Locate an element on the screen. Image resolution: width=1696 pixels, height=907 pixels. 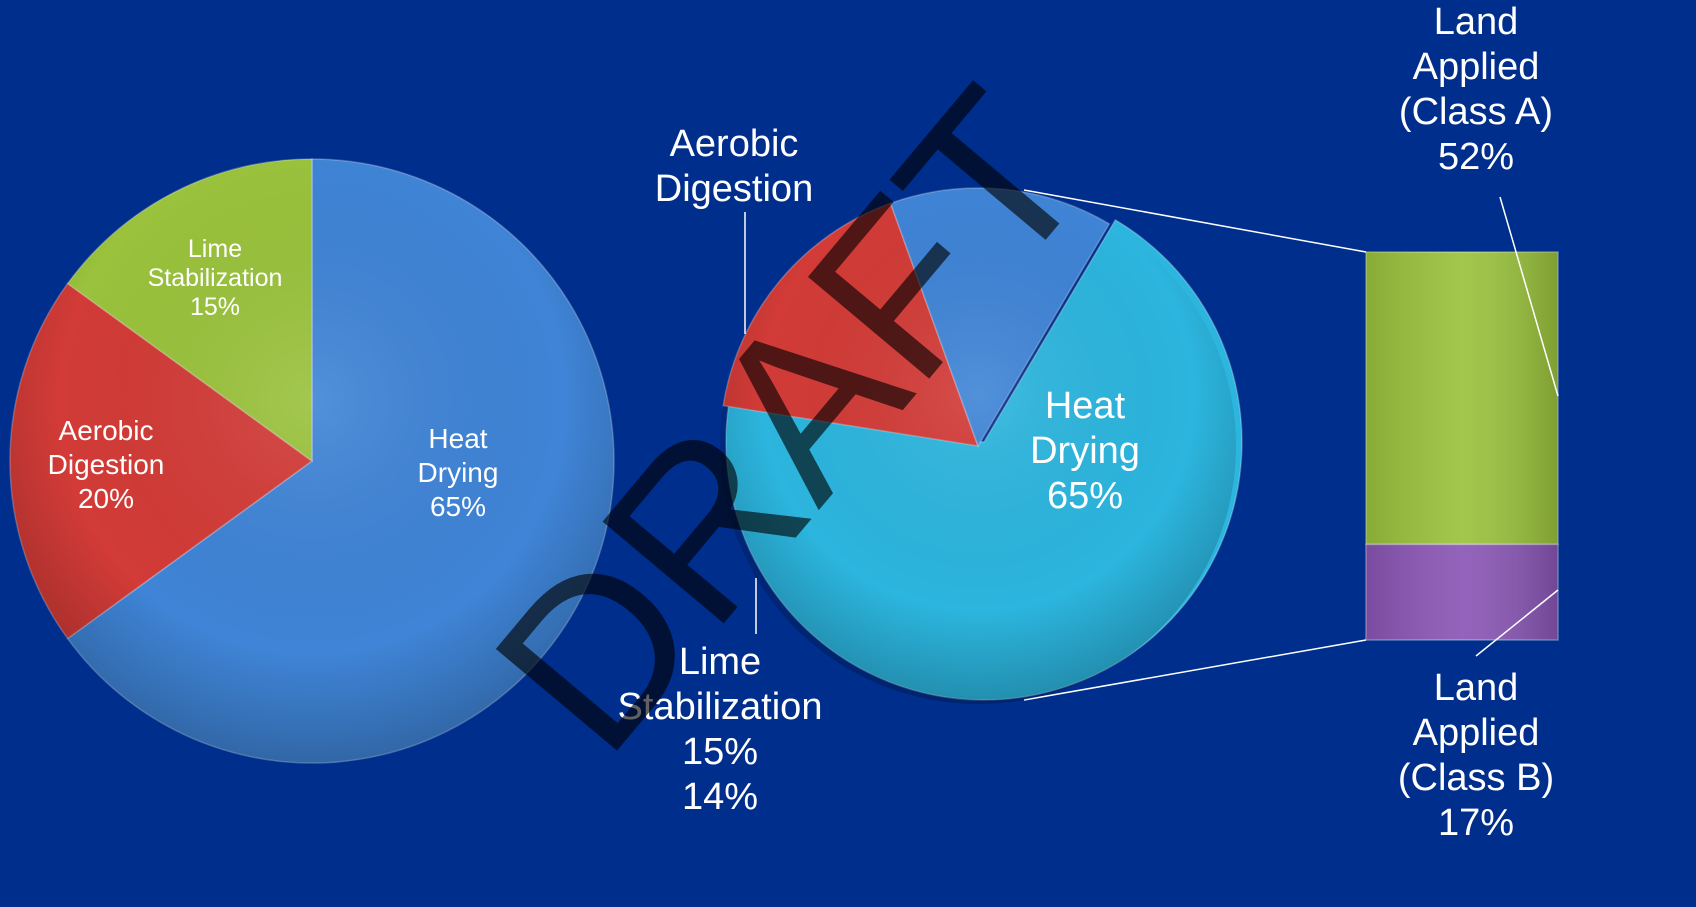
bar-label-1-line: Applied is located at coordinates (1476, 67).